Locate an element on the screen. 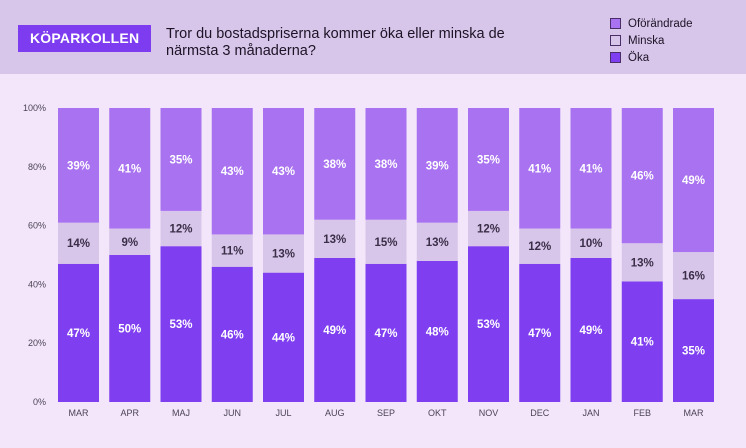 Image resolution: width=746 pixels, height=448 pixels. data-label-minska: 11% is located at coordinates (232, 252).